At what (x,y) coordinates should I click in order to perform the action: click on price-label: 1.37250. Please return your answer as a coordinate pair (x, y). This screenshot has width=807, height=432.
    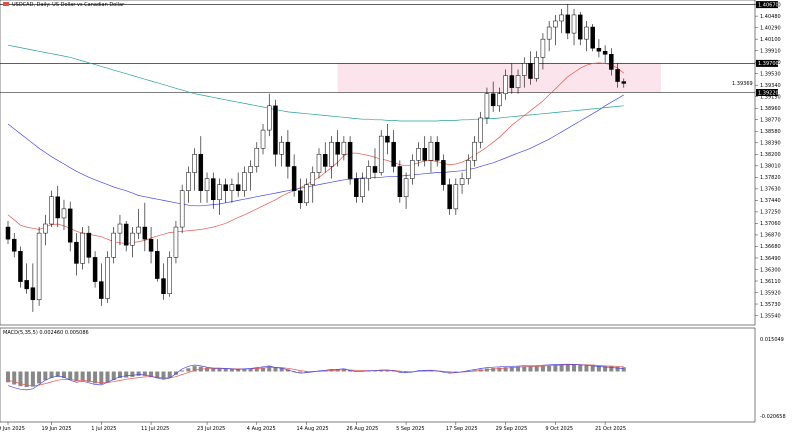
    Looking at the image, I should click on (770, 213).